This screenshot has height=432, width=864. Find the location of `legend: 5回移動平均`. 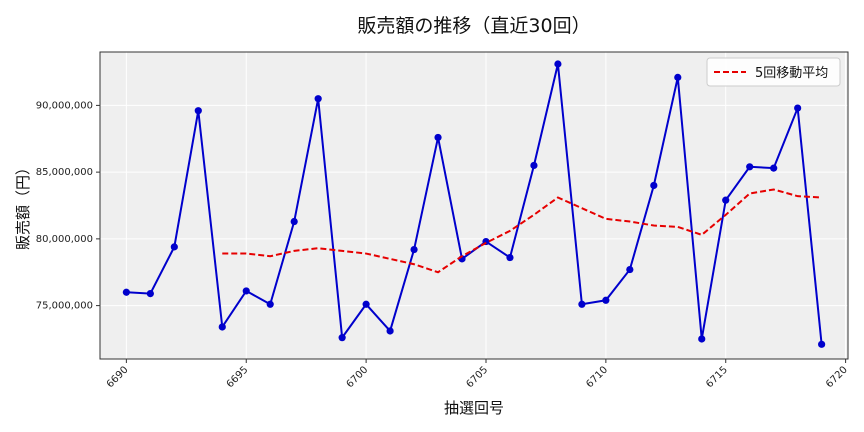

legend: 5回移動平均 is located at coordinates (773, 72).